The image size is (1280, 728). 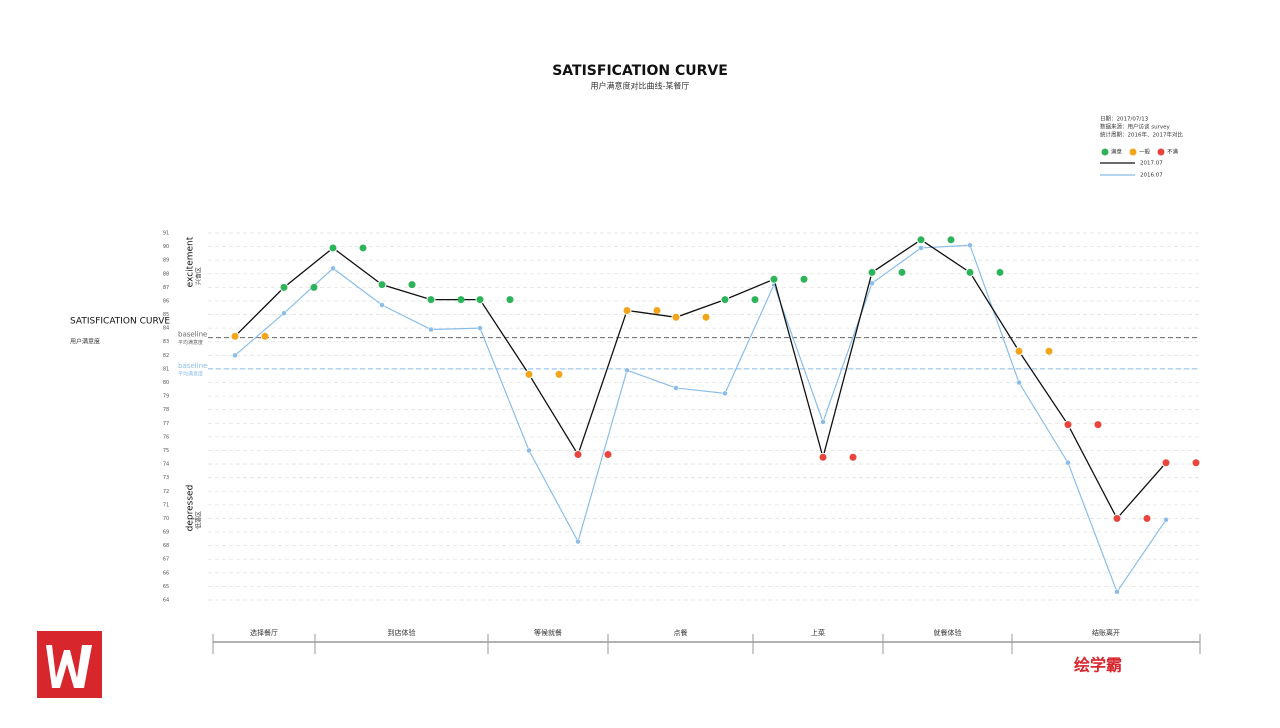 What do you see at coordinates (166, 234) in the screenshot?
I see `y-tick-label: 91` at bounding box center [166, 234].